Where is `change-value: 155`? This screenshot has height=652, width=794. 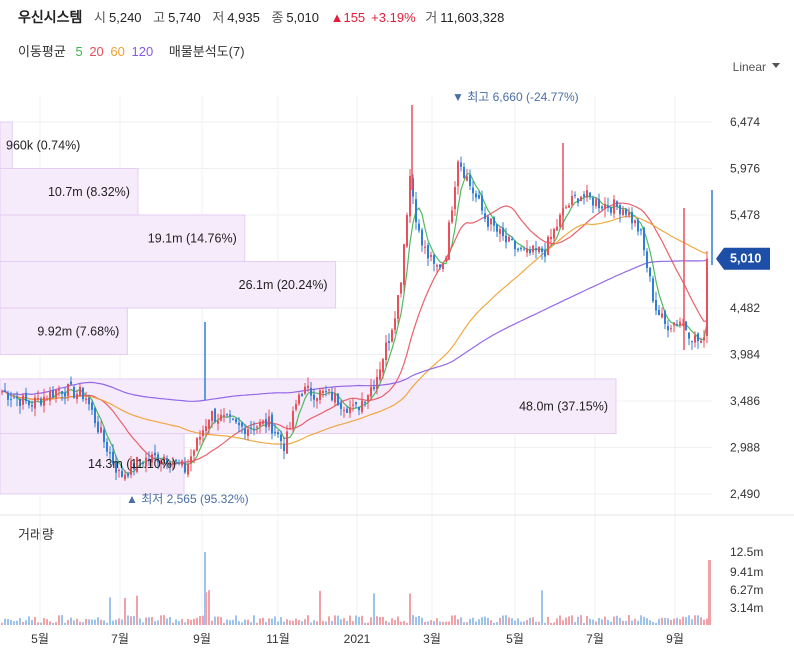
change-value: 155 is located at coordinates (354, 17).